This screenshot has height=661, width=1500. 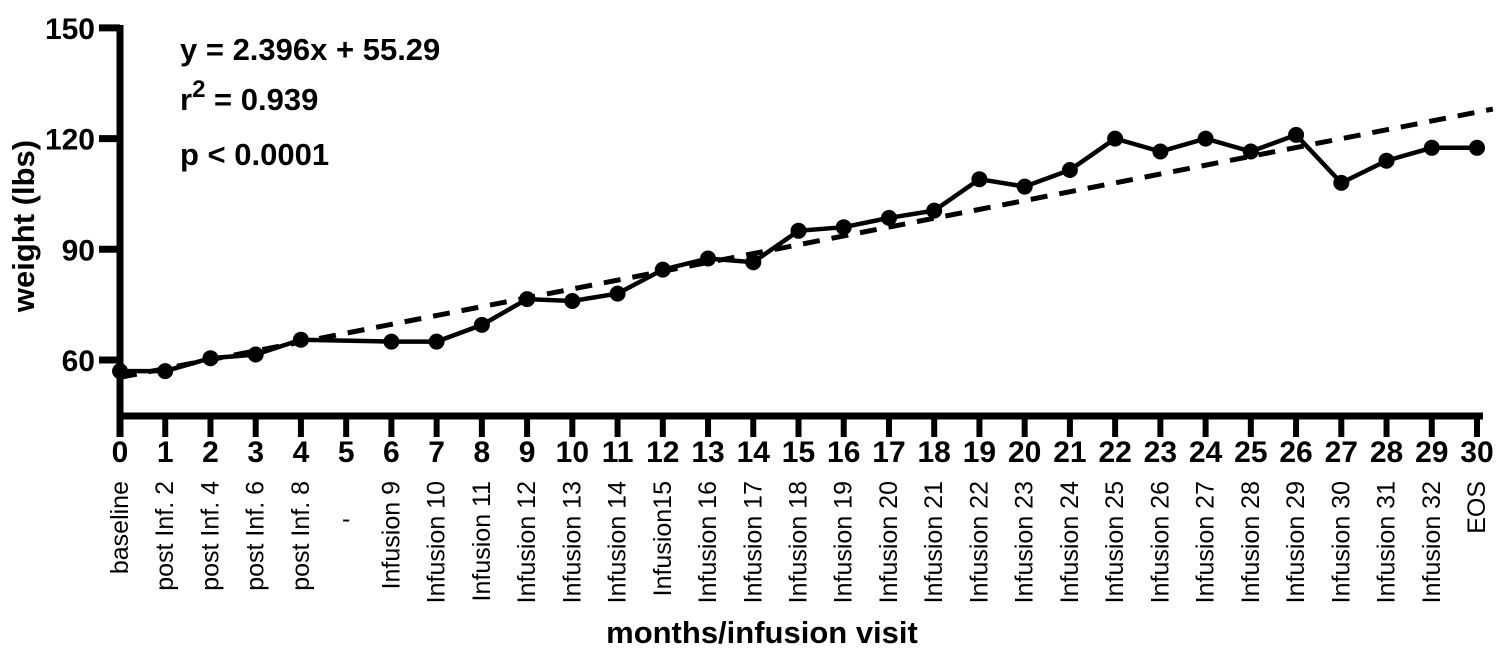 I want to click on x-tick-label: 26, so click(x=1295, y=452).